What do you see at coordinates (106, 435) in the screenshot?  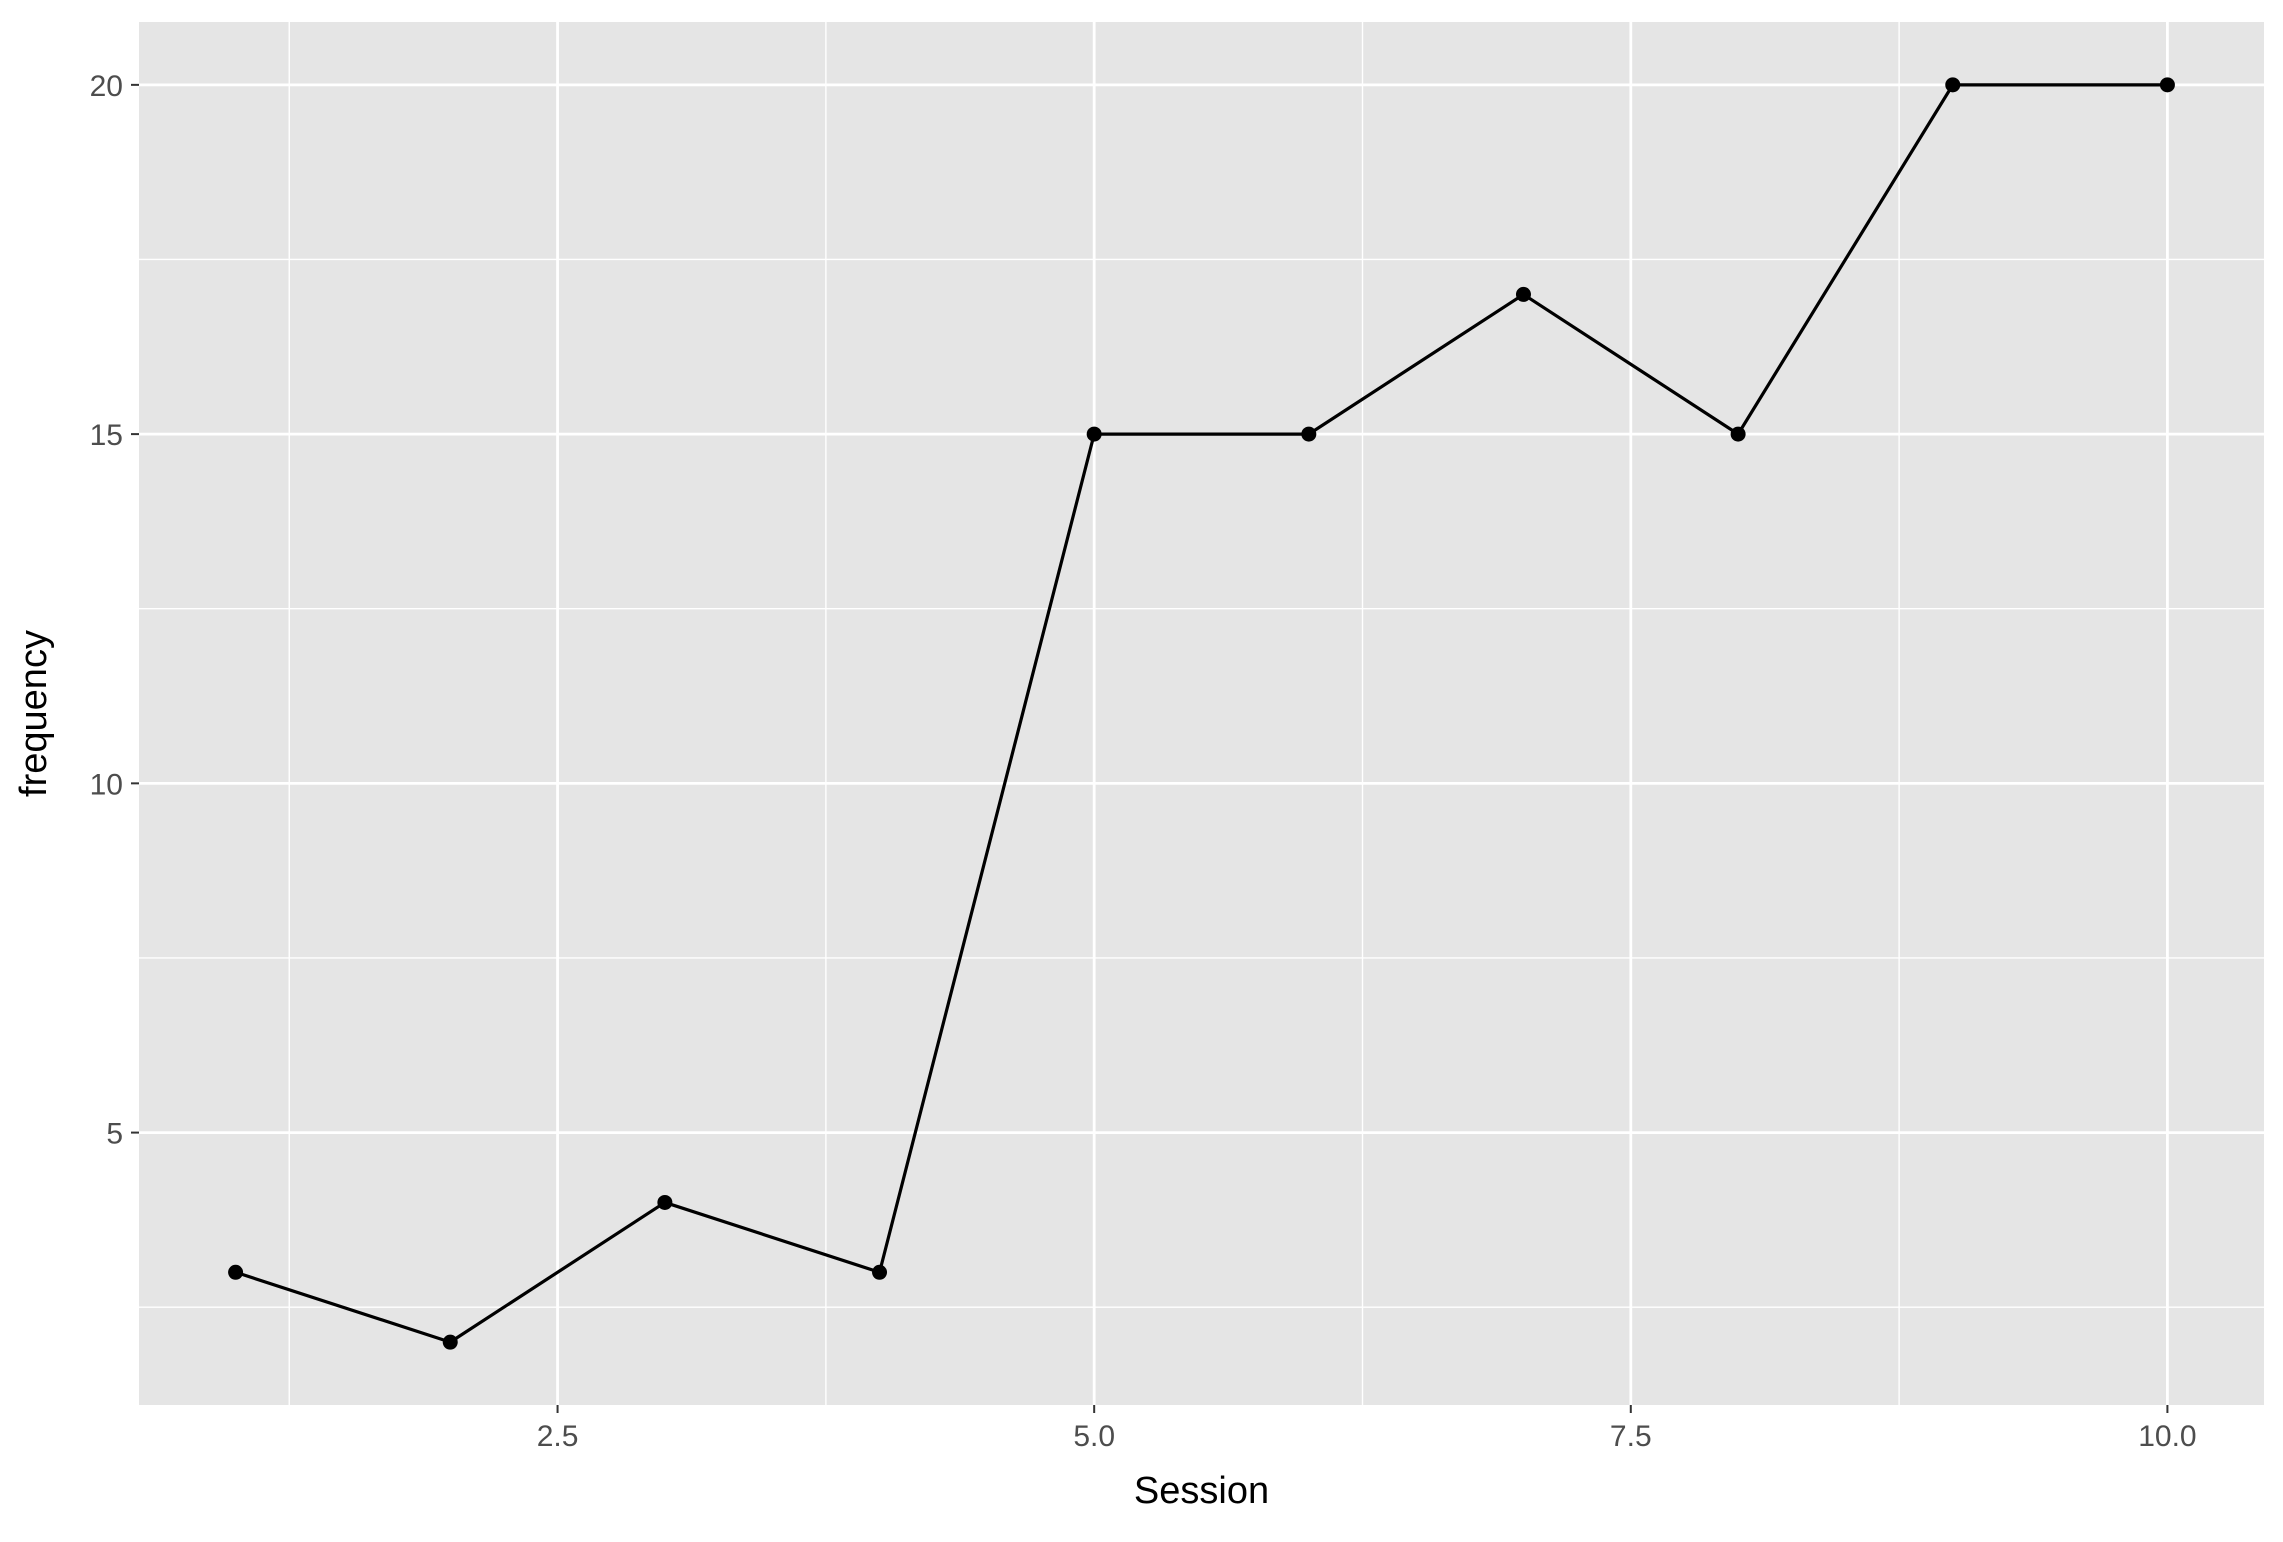 I see `y-tick-label: 15` at bounding box center [106, 435].